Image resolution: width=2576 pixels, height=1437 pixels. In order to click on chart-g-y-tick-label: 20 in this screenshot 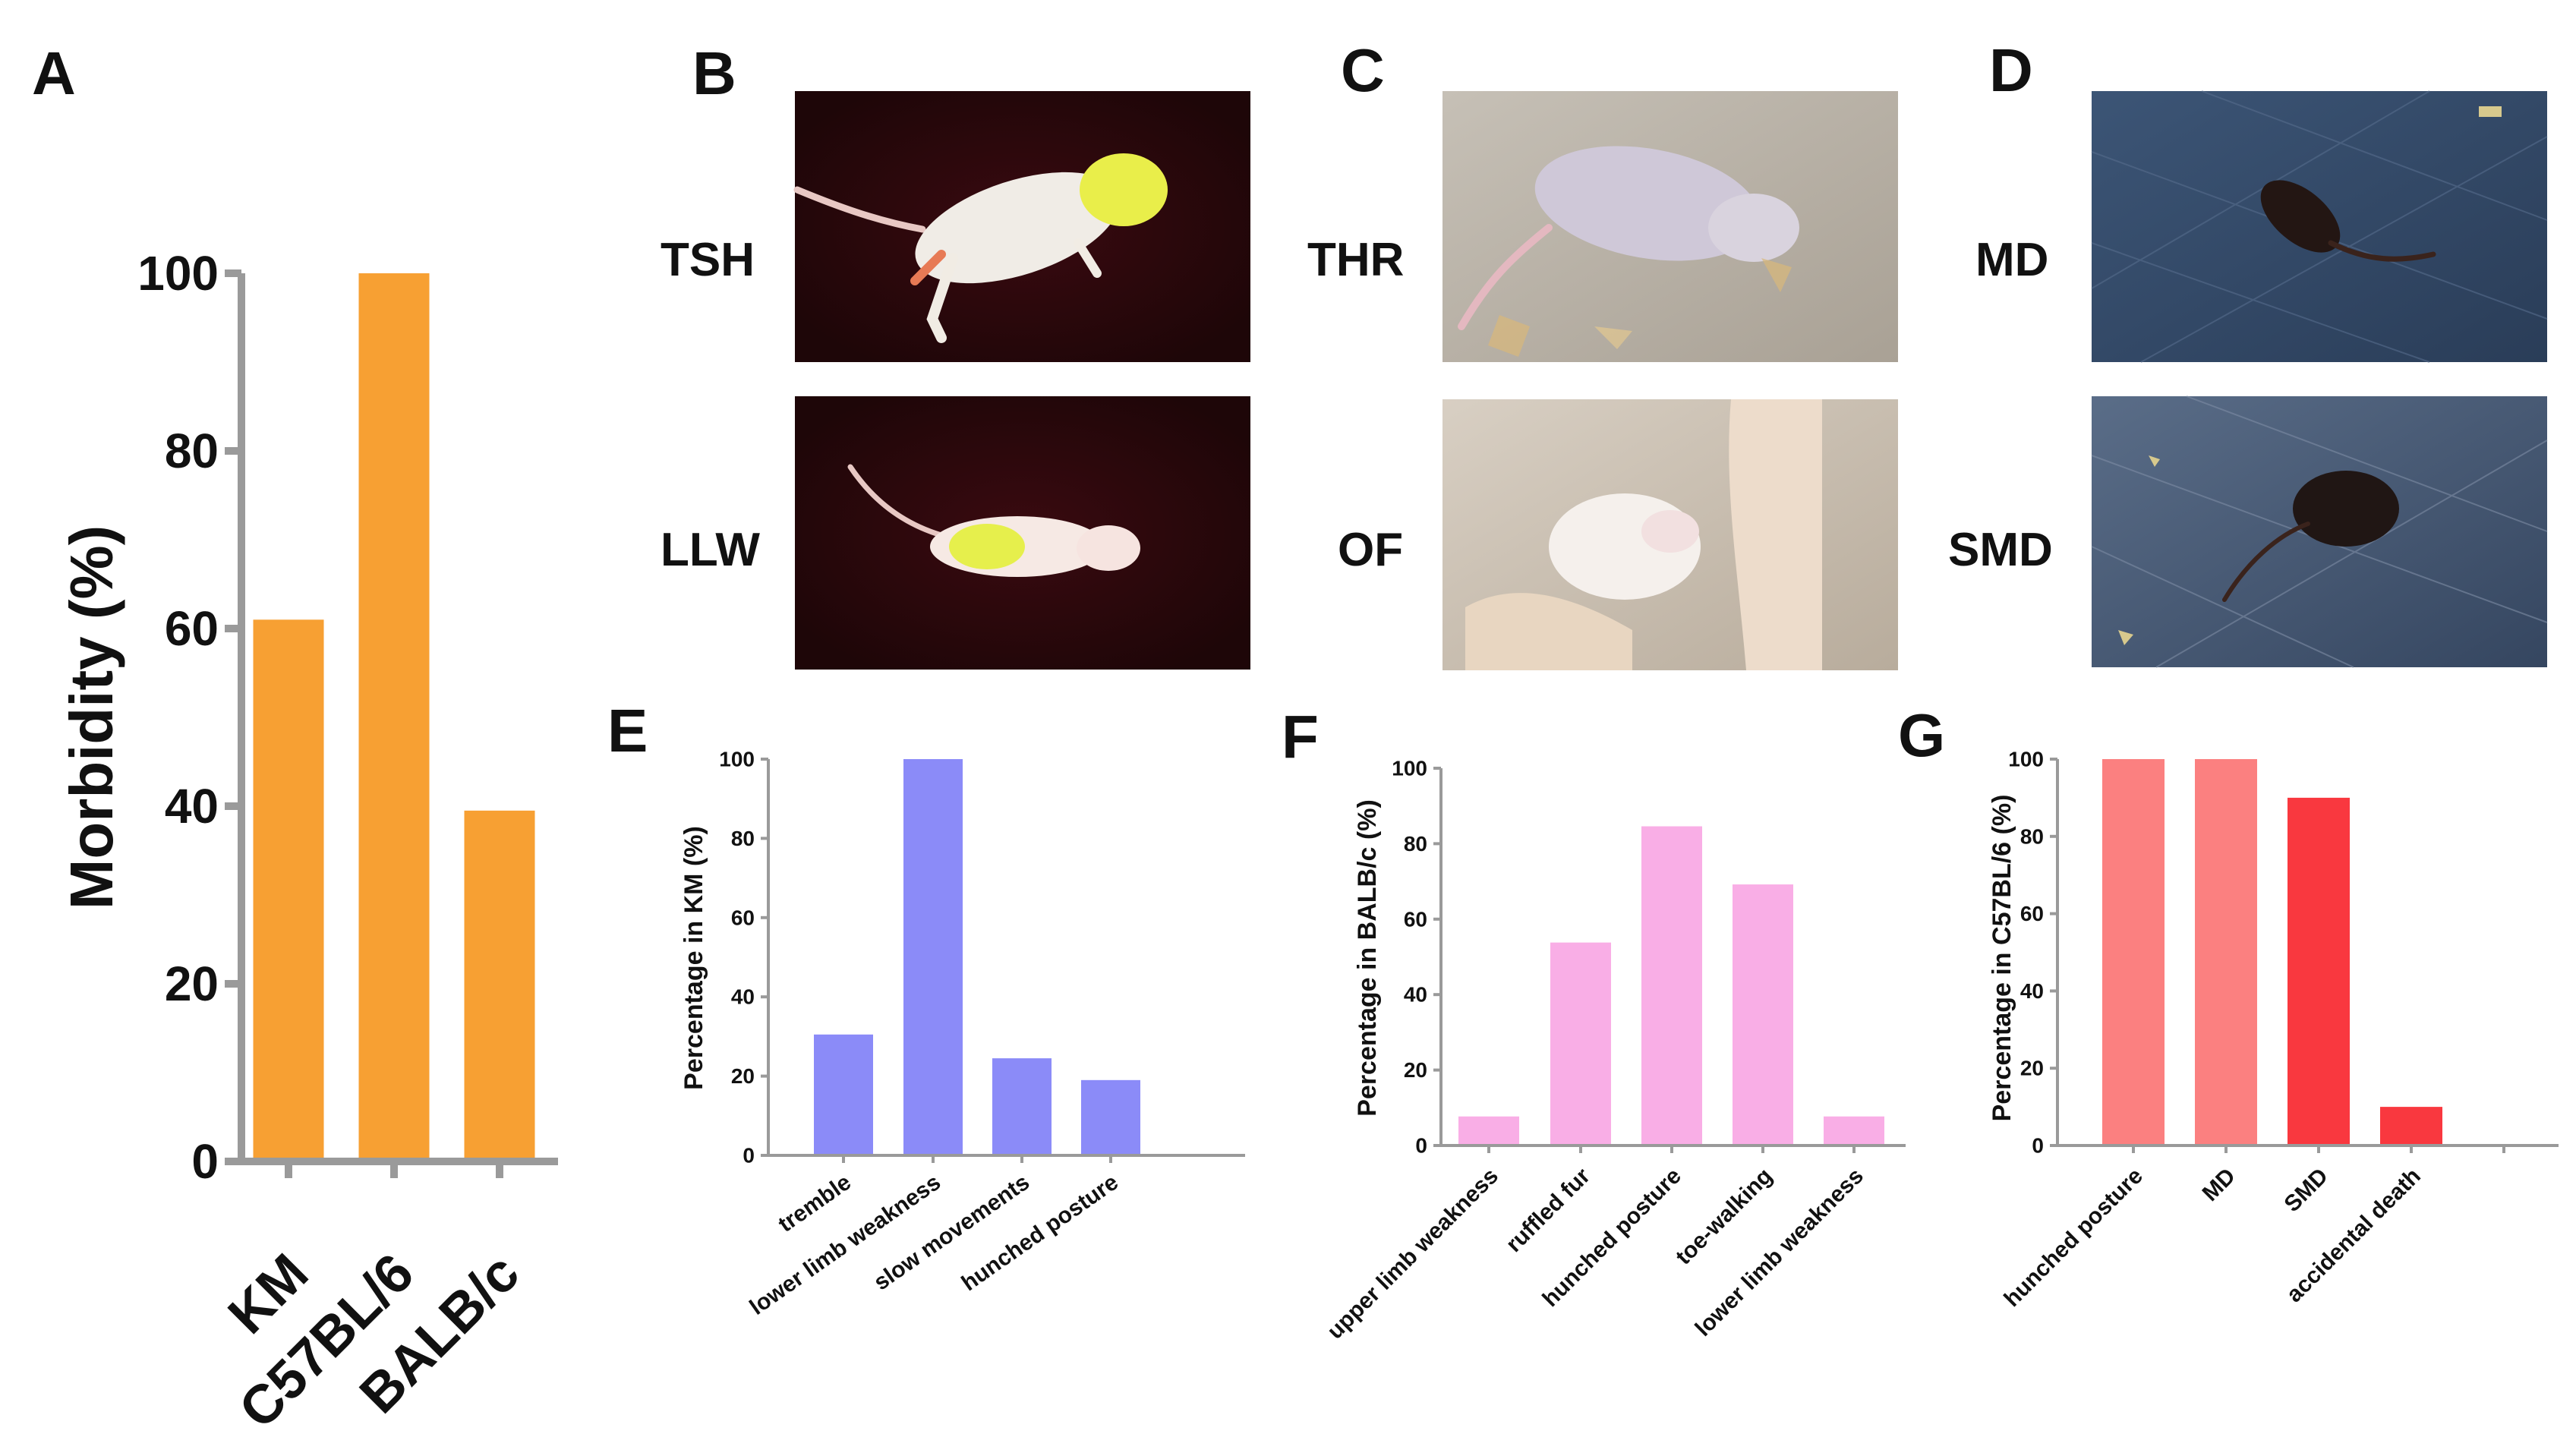, I will do `click(2032, 1068)`.